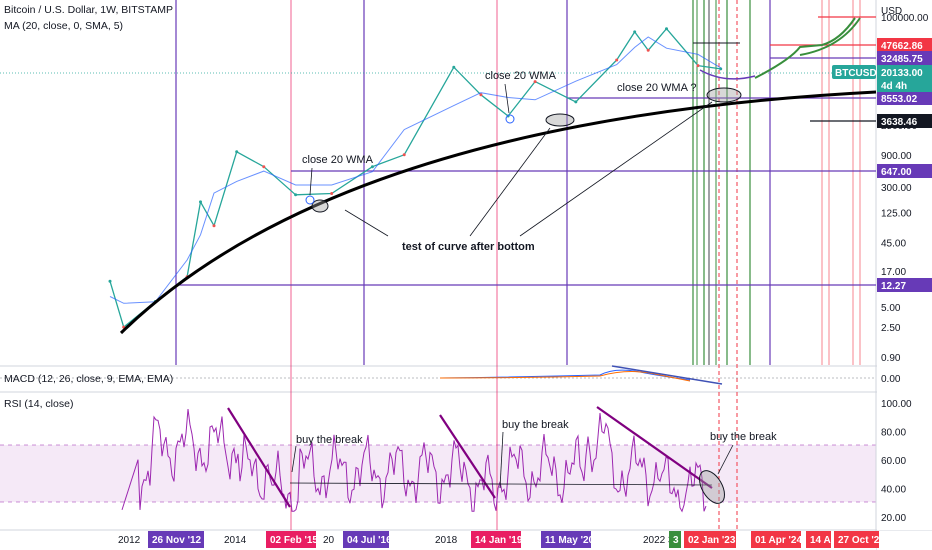 This screenshot has height=550, width=932. What do you see at coordinates (893, 433) in the screenshot?
I see `rsi-tick: 80.00` at bounding box center [893, 433].